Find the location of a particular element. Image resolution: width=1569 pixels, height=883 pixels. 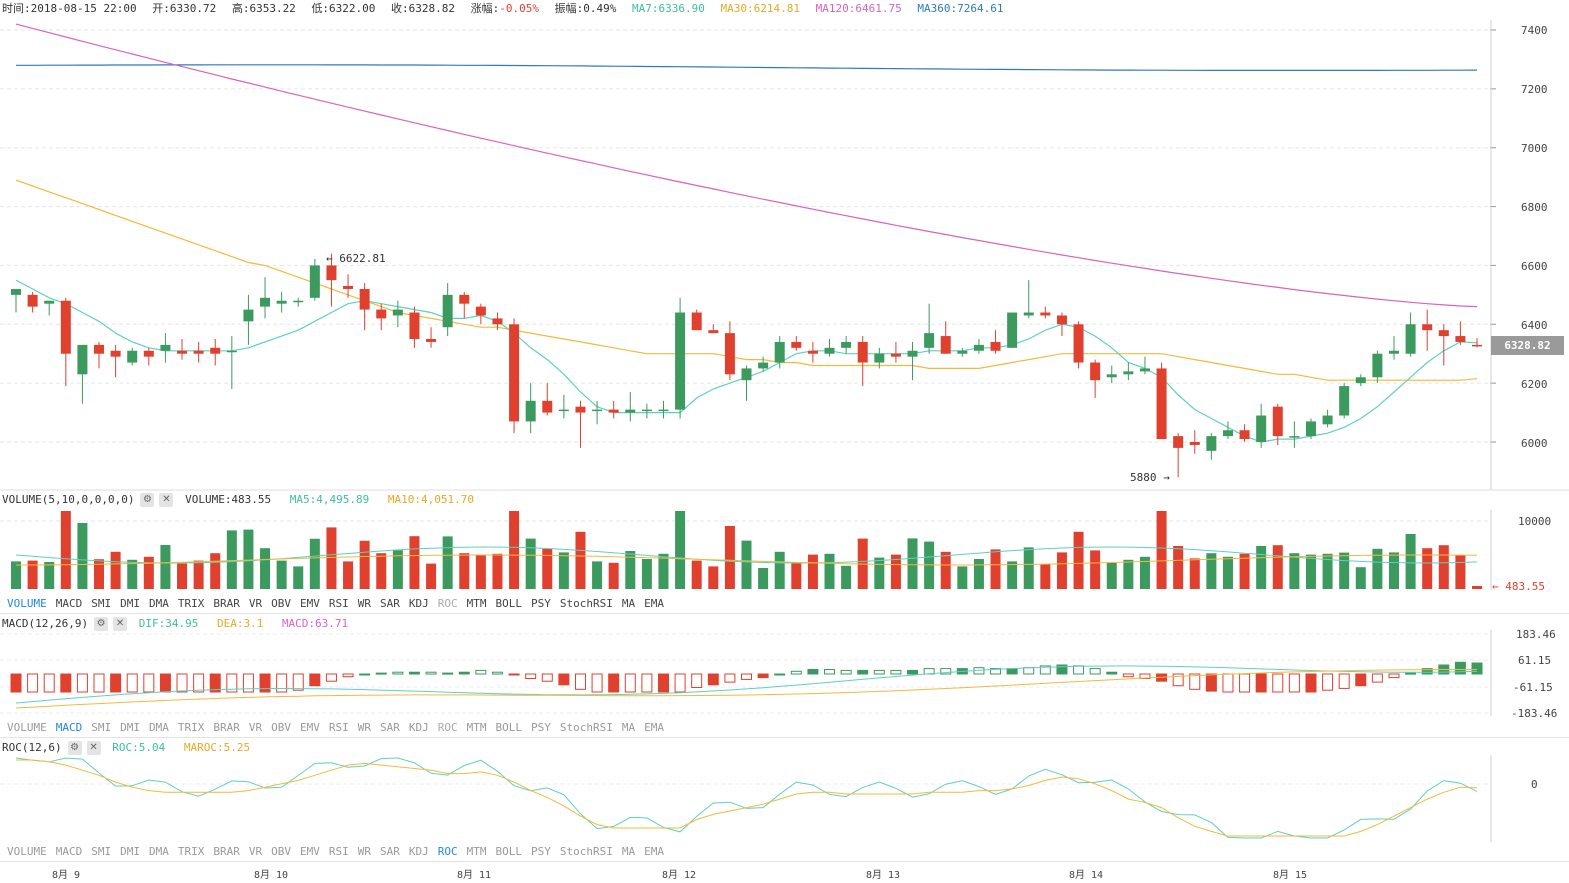

maroc-line is located at coordinates (747, 798).